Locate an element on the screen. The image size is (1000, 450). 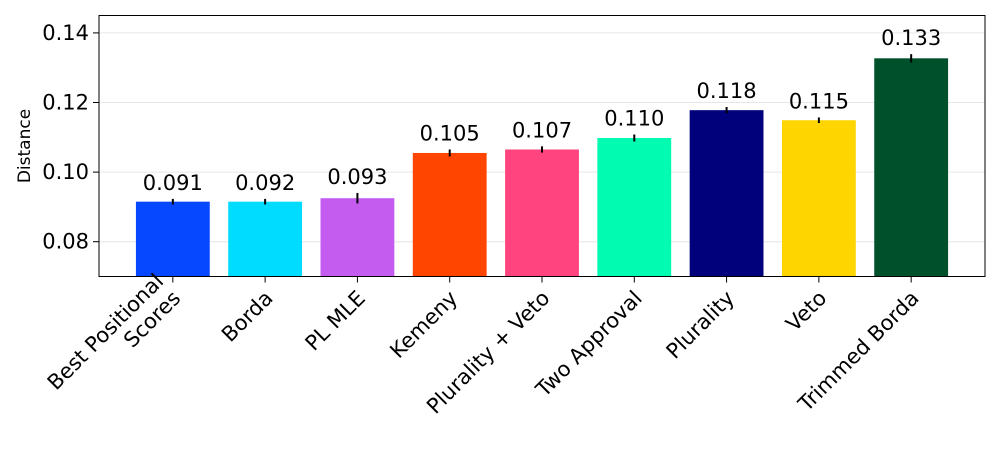
y-axis-ticks: 0.08 0.10 0.12 0.14 is located at coordinates (70, 137).